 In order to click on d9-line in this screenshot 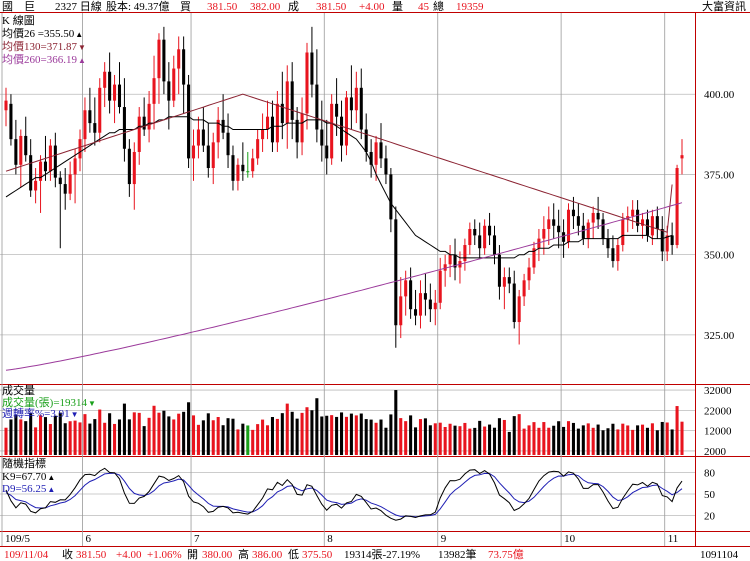, I will do `click(344, 495)`.